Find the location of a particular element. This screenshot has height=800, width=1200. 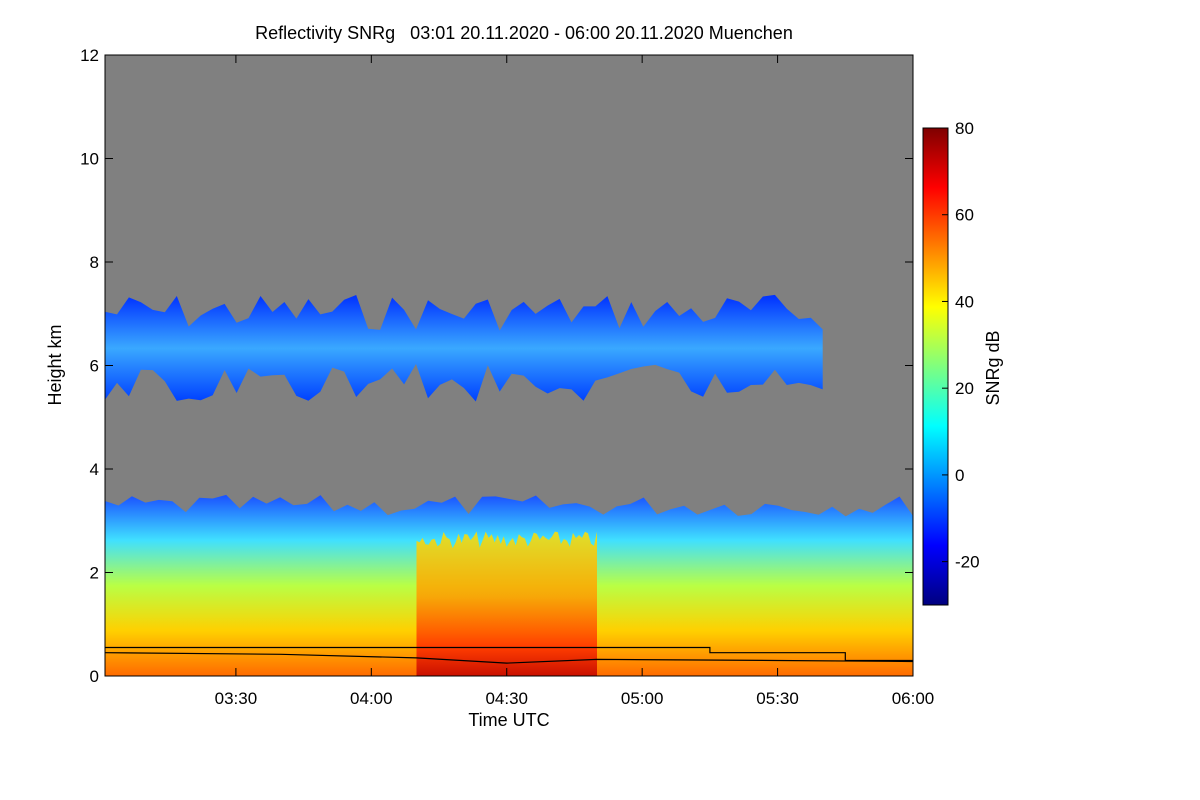

colorbar-tick-label: 60 is located at coordinates (964, 215).